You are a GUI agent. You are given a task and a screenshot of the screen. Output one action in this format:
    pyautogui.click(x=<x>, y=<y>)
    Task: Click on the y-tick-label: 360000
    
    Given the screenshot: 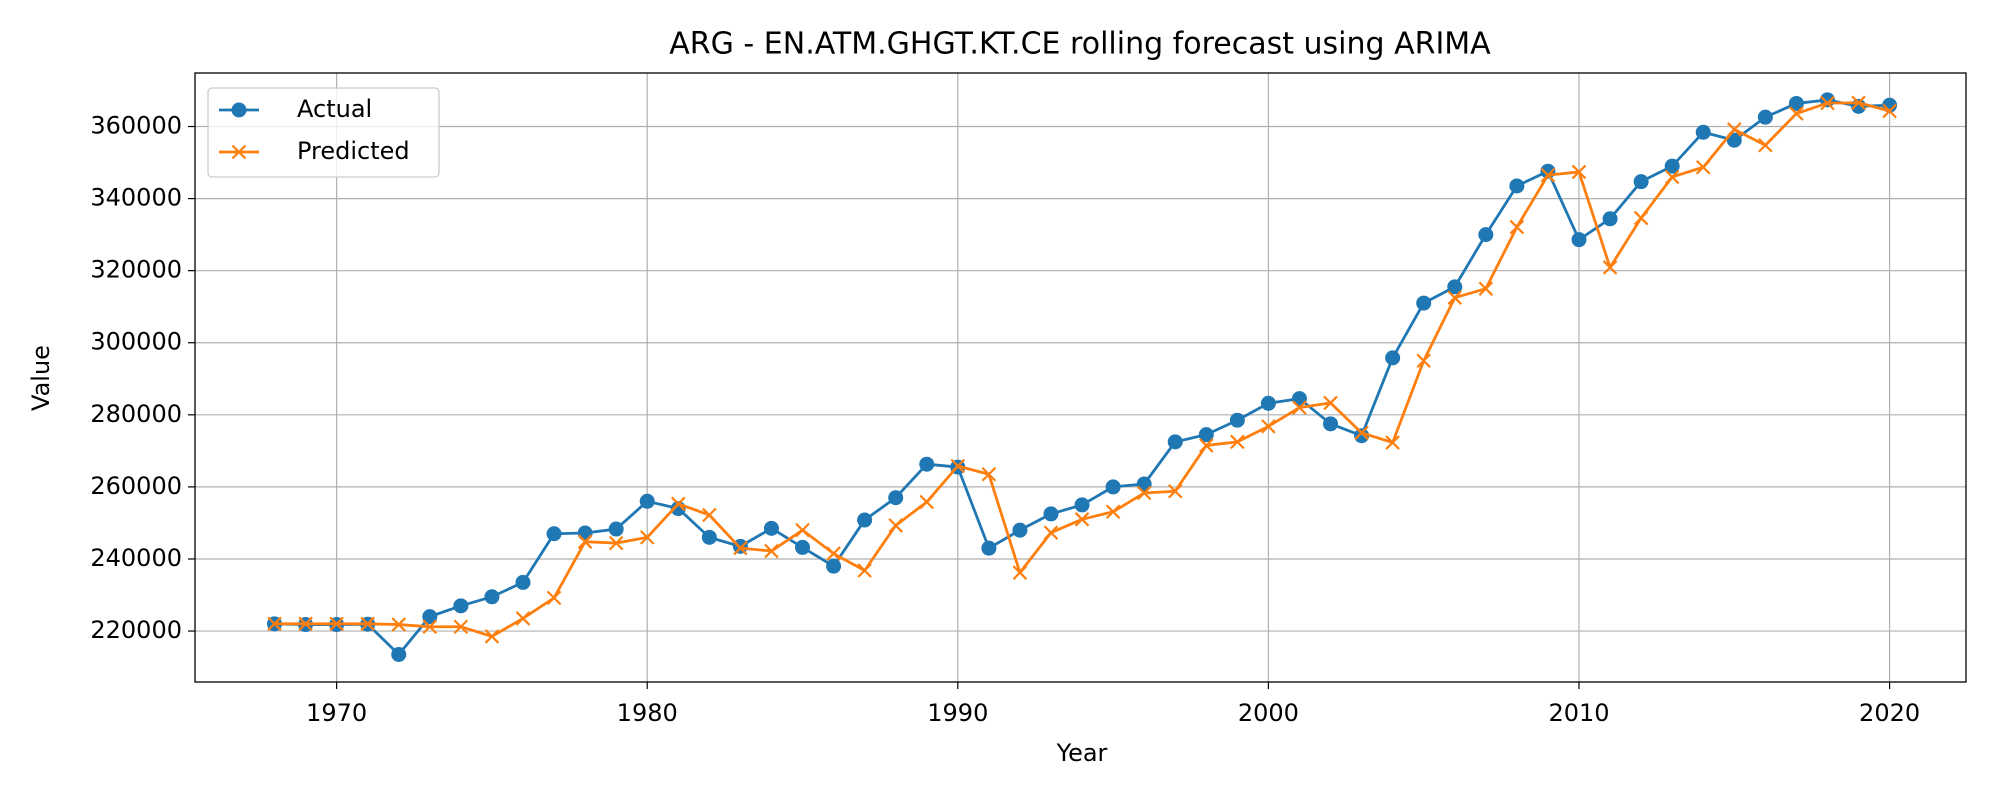 What is the action you would take?
    pyautogui.click(x=136, y=126)
    